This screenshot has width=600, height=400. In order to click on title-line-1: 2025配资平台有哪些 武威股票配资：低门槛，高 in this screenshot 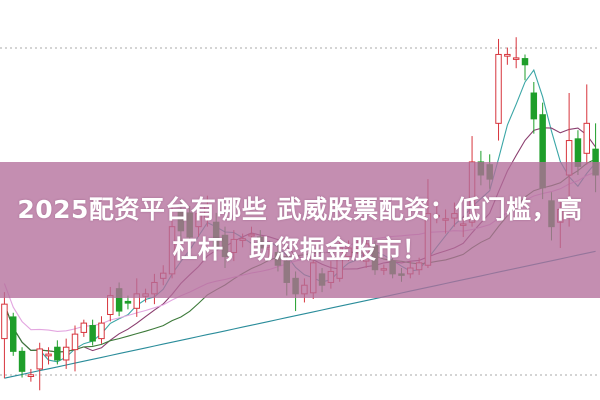, I will do `click(300, 209)`.